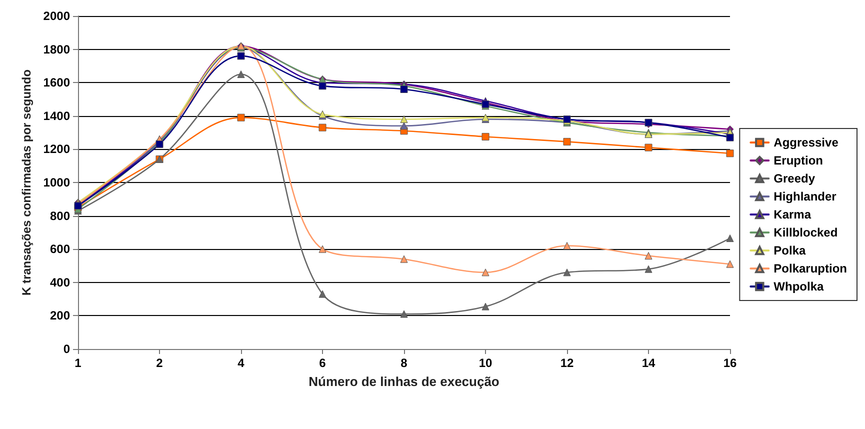 The width and height of the screenshot is (865, 429). I want to click on legend-label: Whpolka, so click(799, 287).